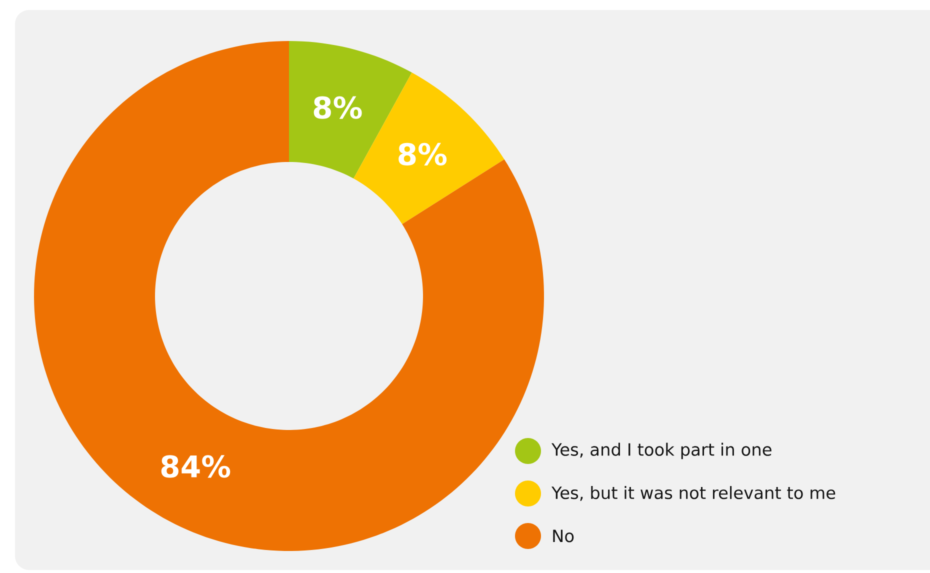 The image size is (930, 573). I want to click on legend-label: Yes, but it was not relevant to me, so click(693, 493).